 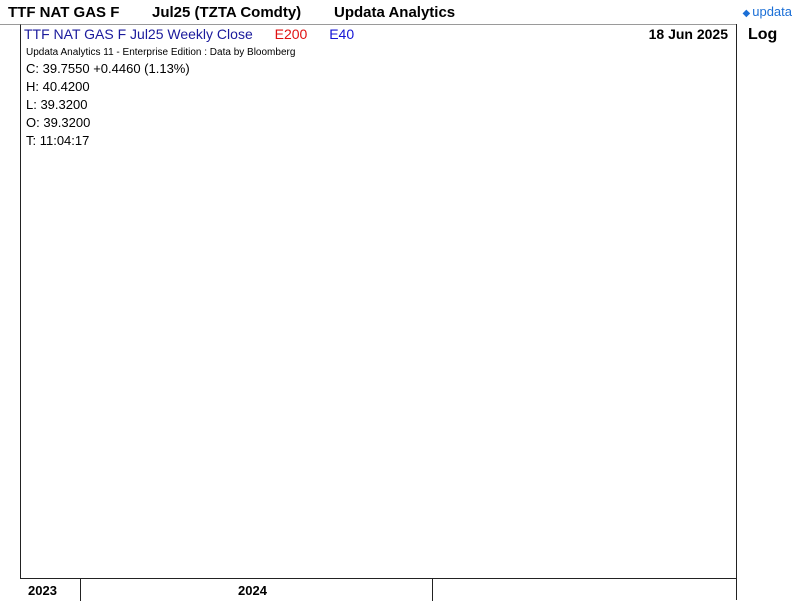 I want to click on instrument-name: TTF NAT GAS F, so click(x=64, y=12).